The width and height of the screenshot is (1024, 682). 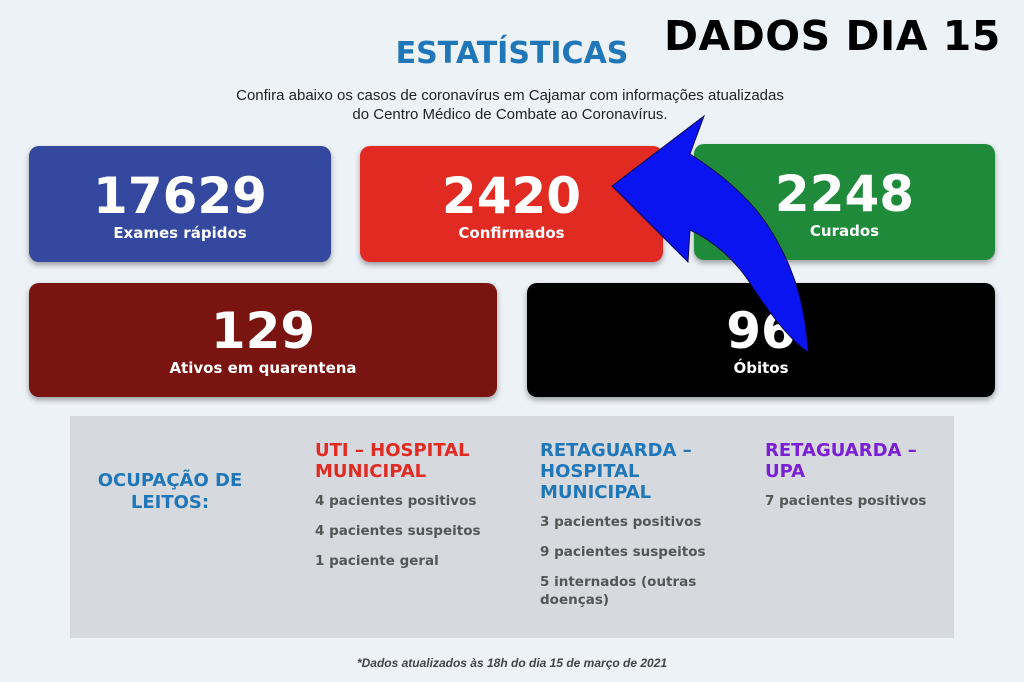 I want to click on card-confirmados: 2420 Confirmados, so click(x=511, y=204).